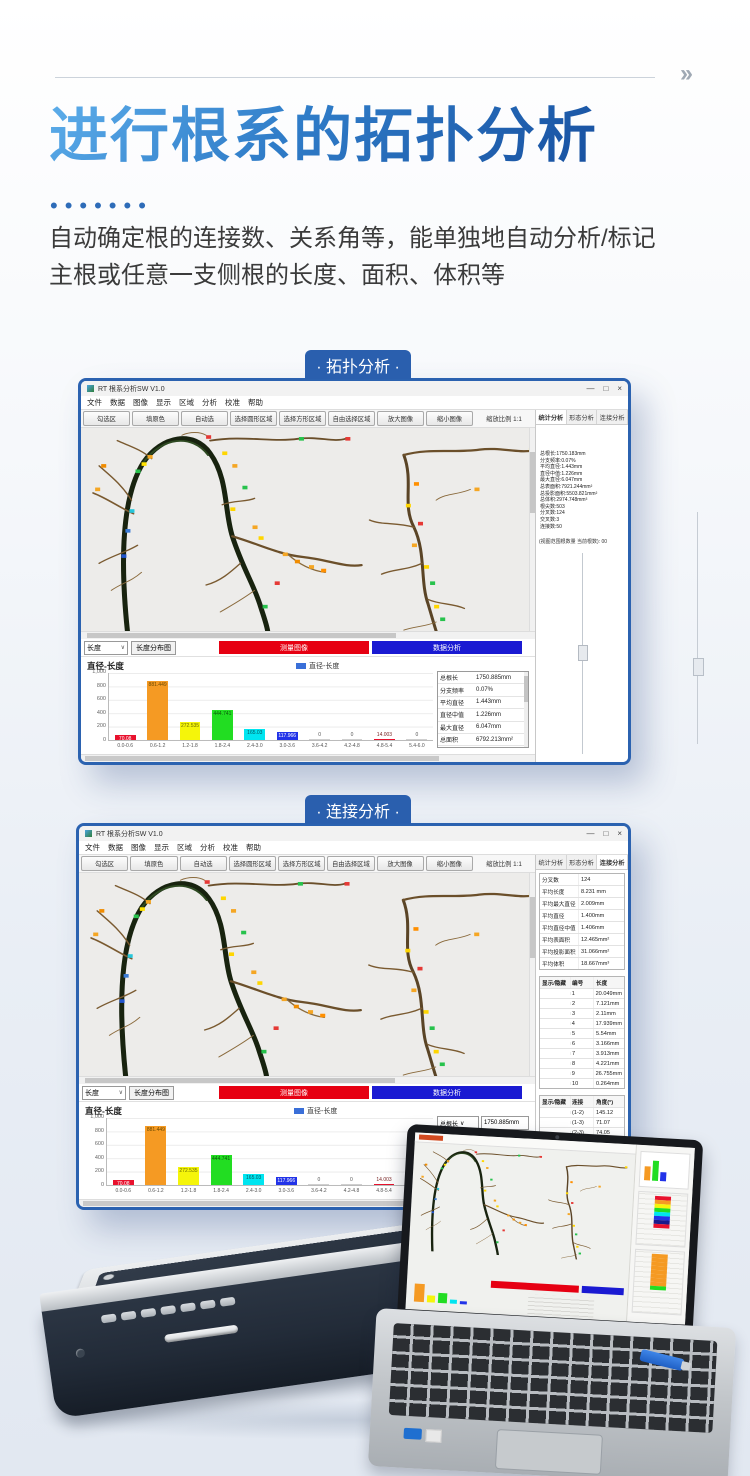 Image resolution: width=750 pixels, height=1476 pixels. What do you see at coordinates (593, 891) in the screenshot?
I see `stat-value: 8.231 mm` at bounding box center [593, 891].